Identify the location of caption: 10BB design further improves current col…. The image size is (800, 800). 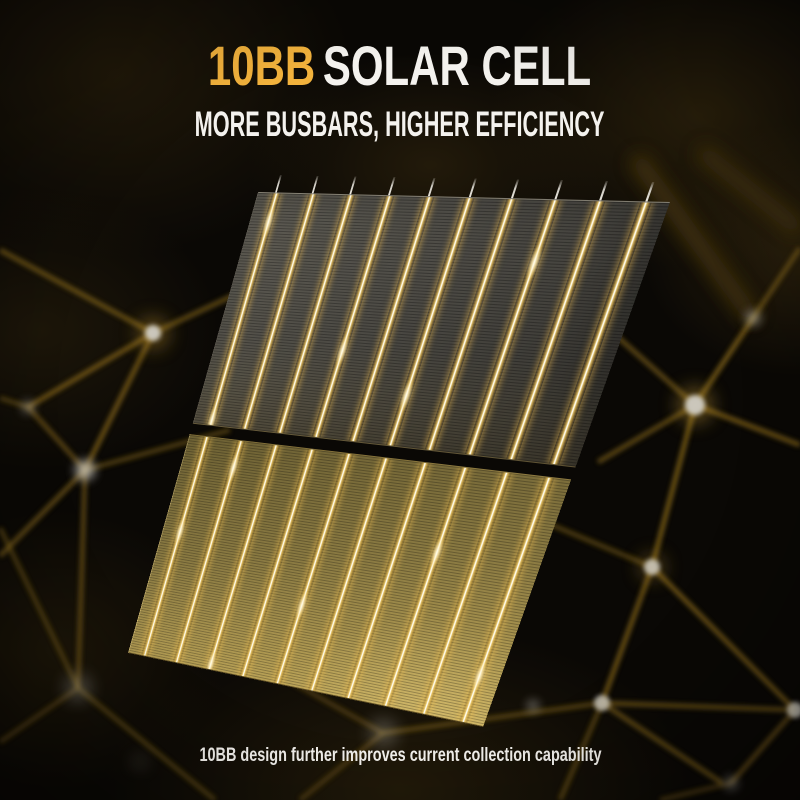
(400, 755).